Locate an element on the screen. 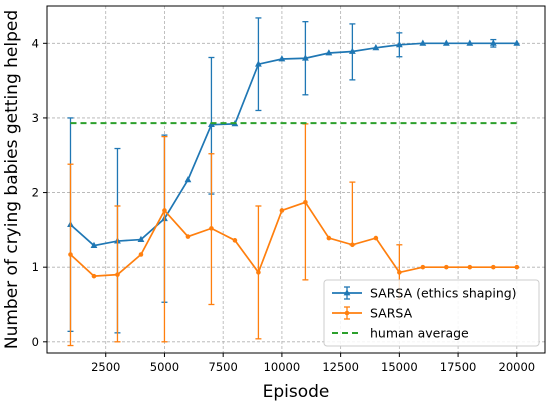  legend-label: human average is located at coordinates (419, 333).